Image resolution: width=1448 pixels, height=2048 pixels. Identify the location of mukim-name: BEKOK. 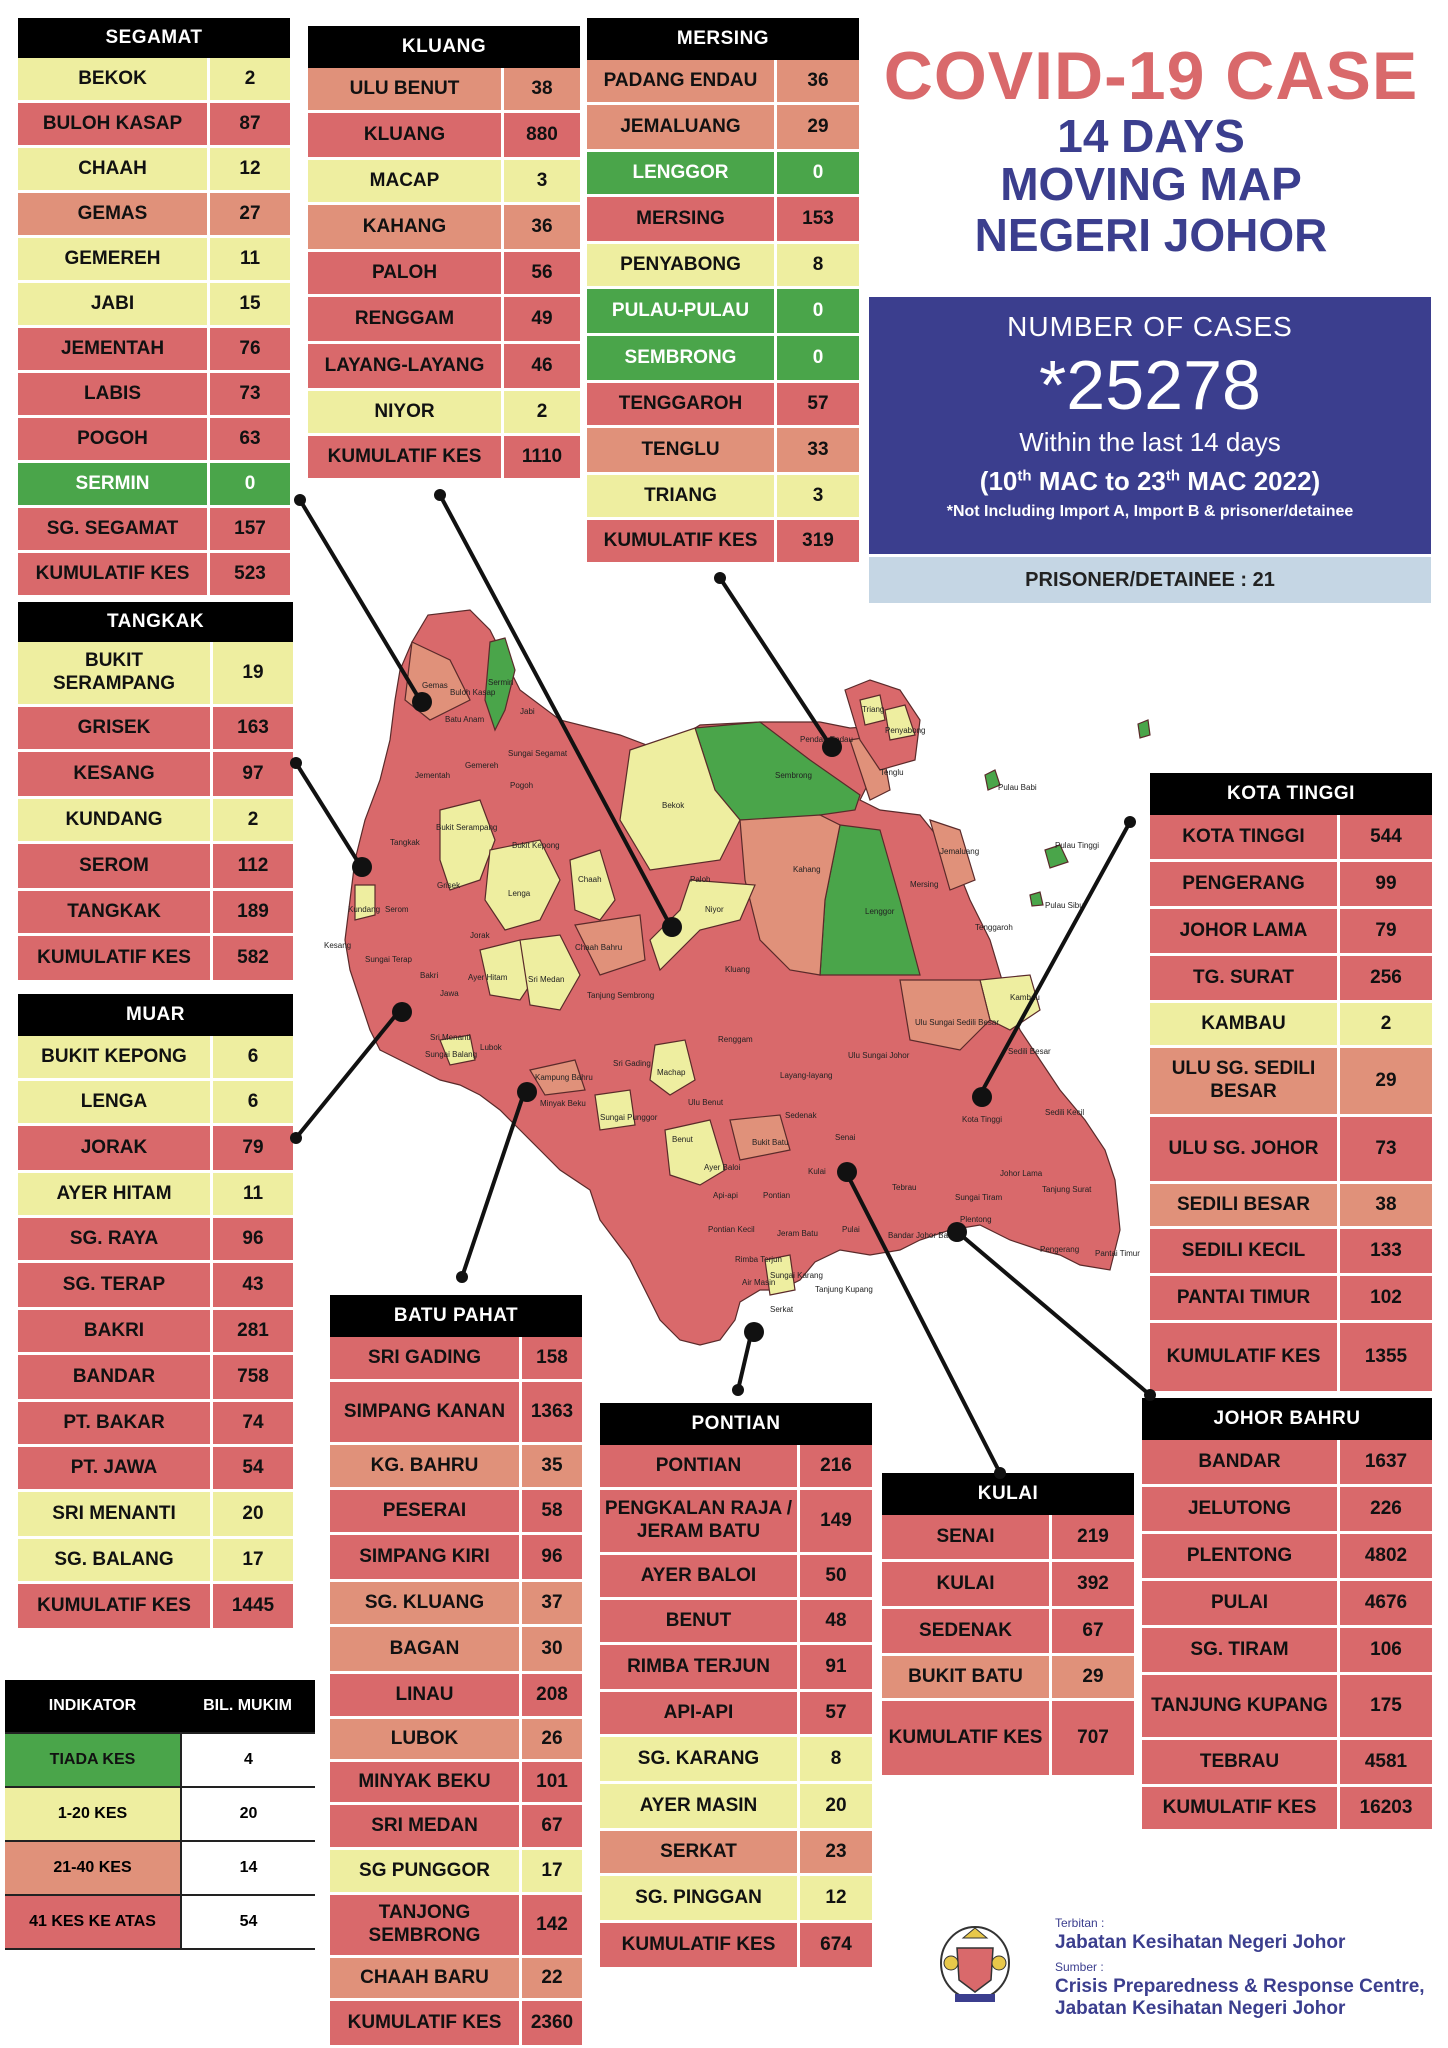
(114, 79).